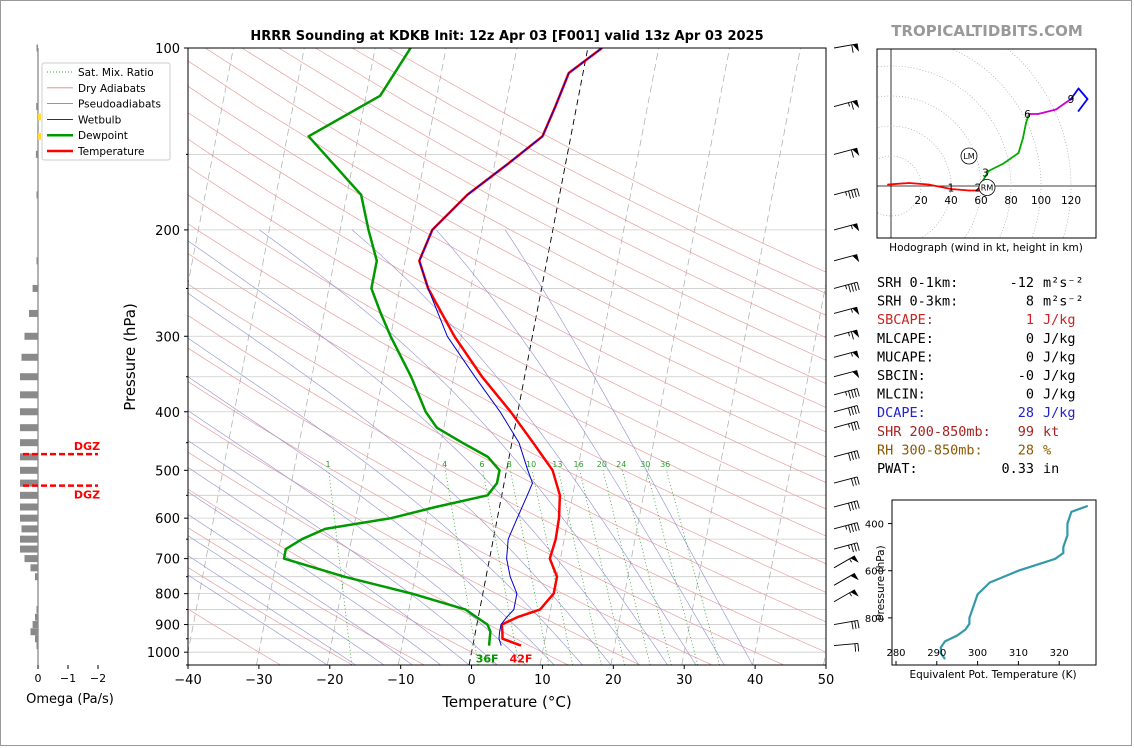 The height and width of the screenshot is (748, 1134). I want to click on theta-e-axes-frame, so click(994, 582).